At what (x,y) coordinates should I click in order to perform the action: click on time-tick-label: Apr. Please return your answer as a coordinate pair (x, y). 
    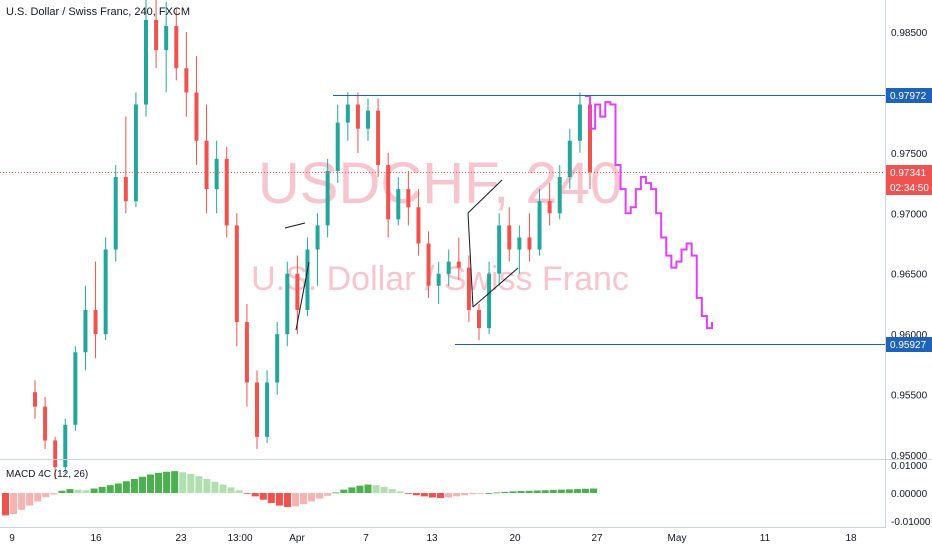
    Looking at the image, I should click on (297, 538).